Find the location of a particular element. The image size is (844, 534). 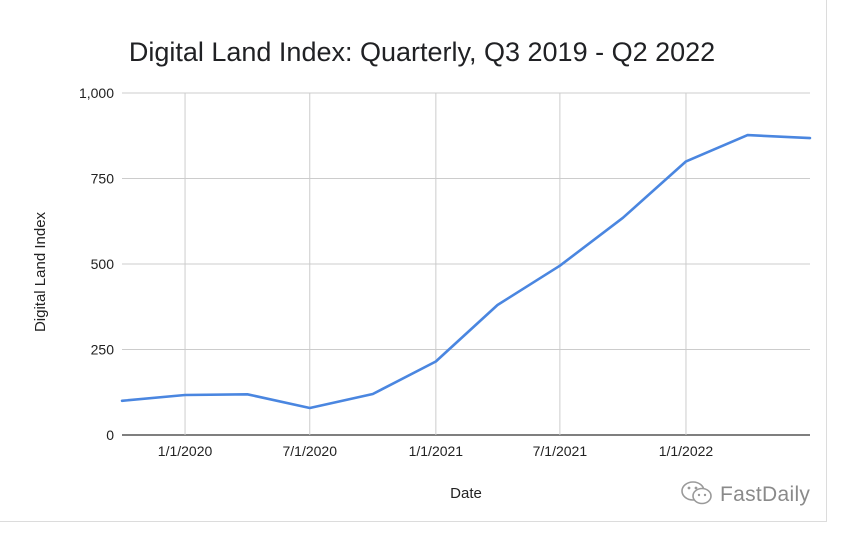

x-tick-label: 1/1/2020 is located at coordinates (185, 451).